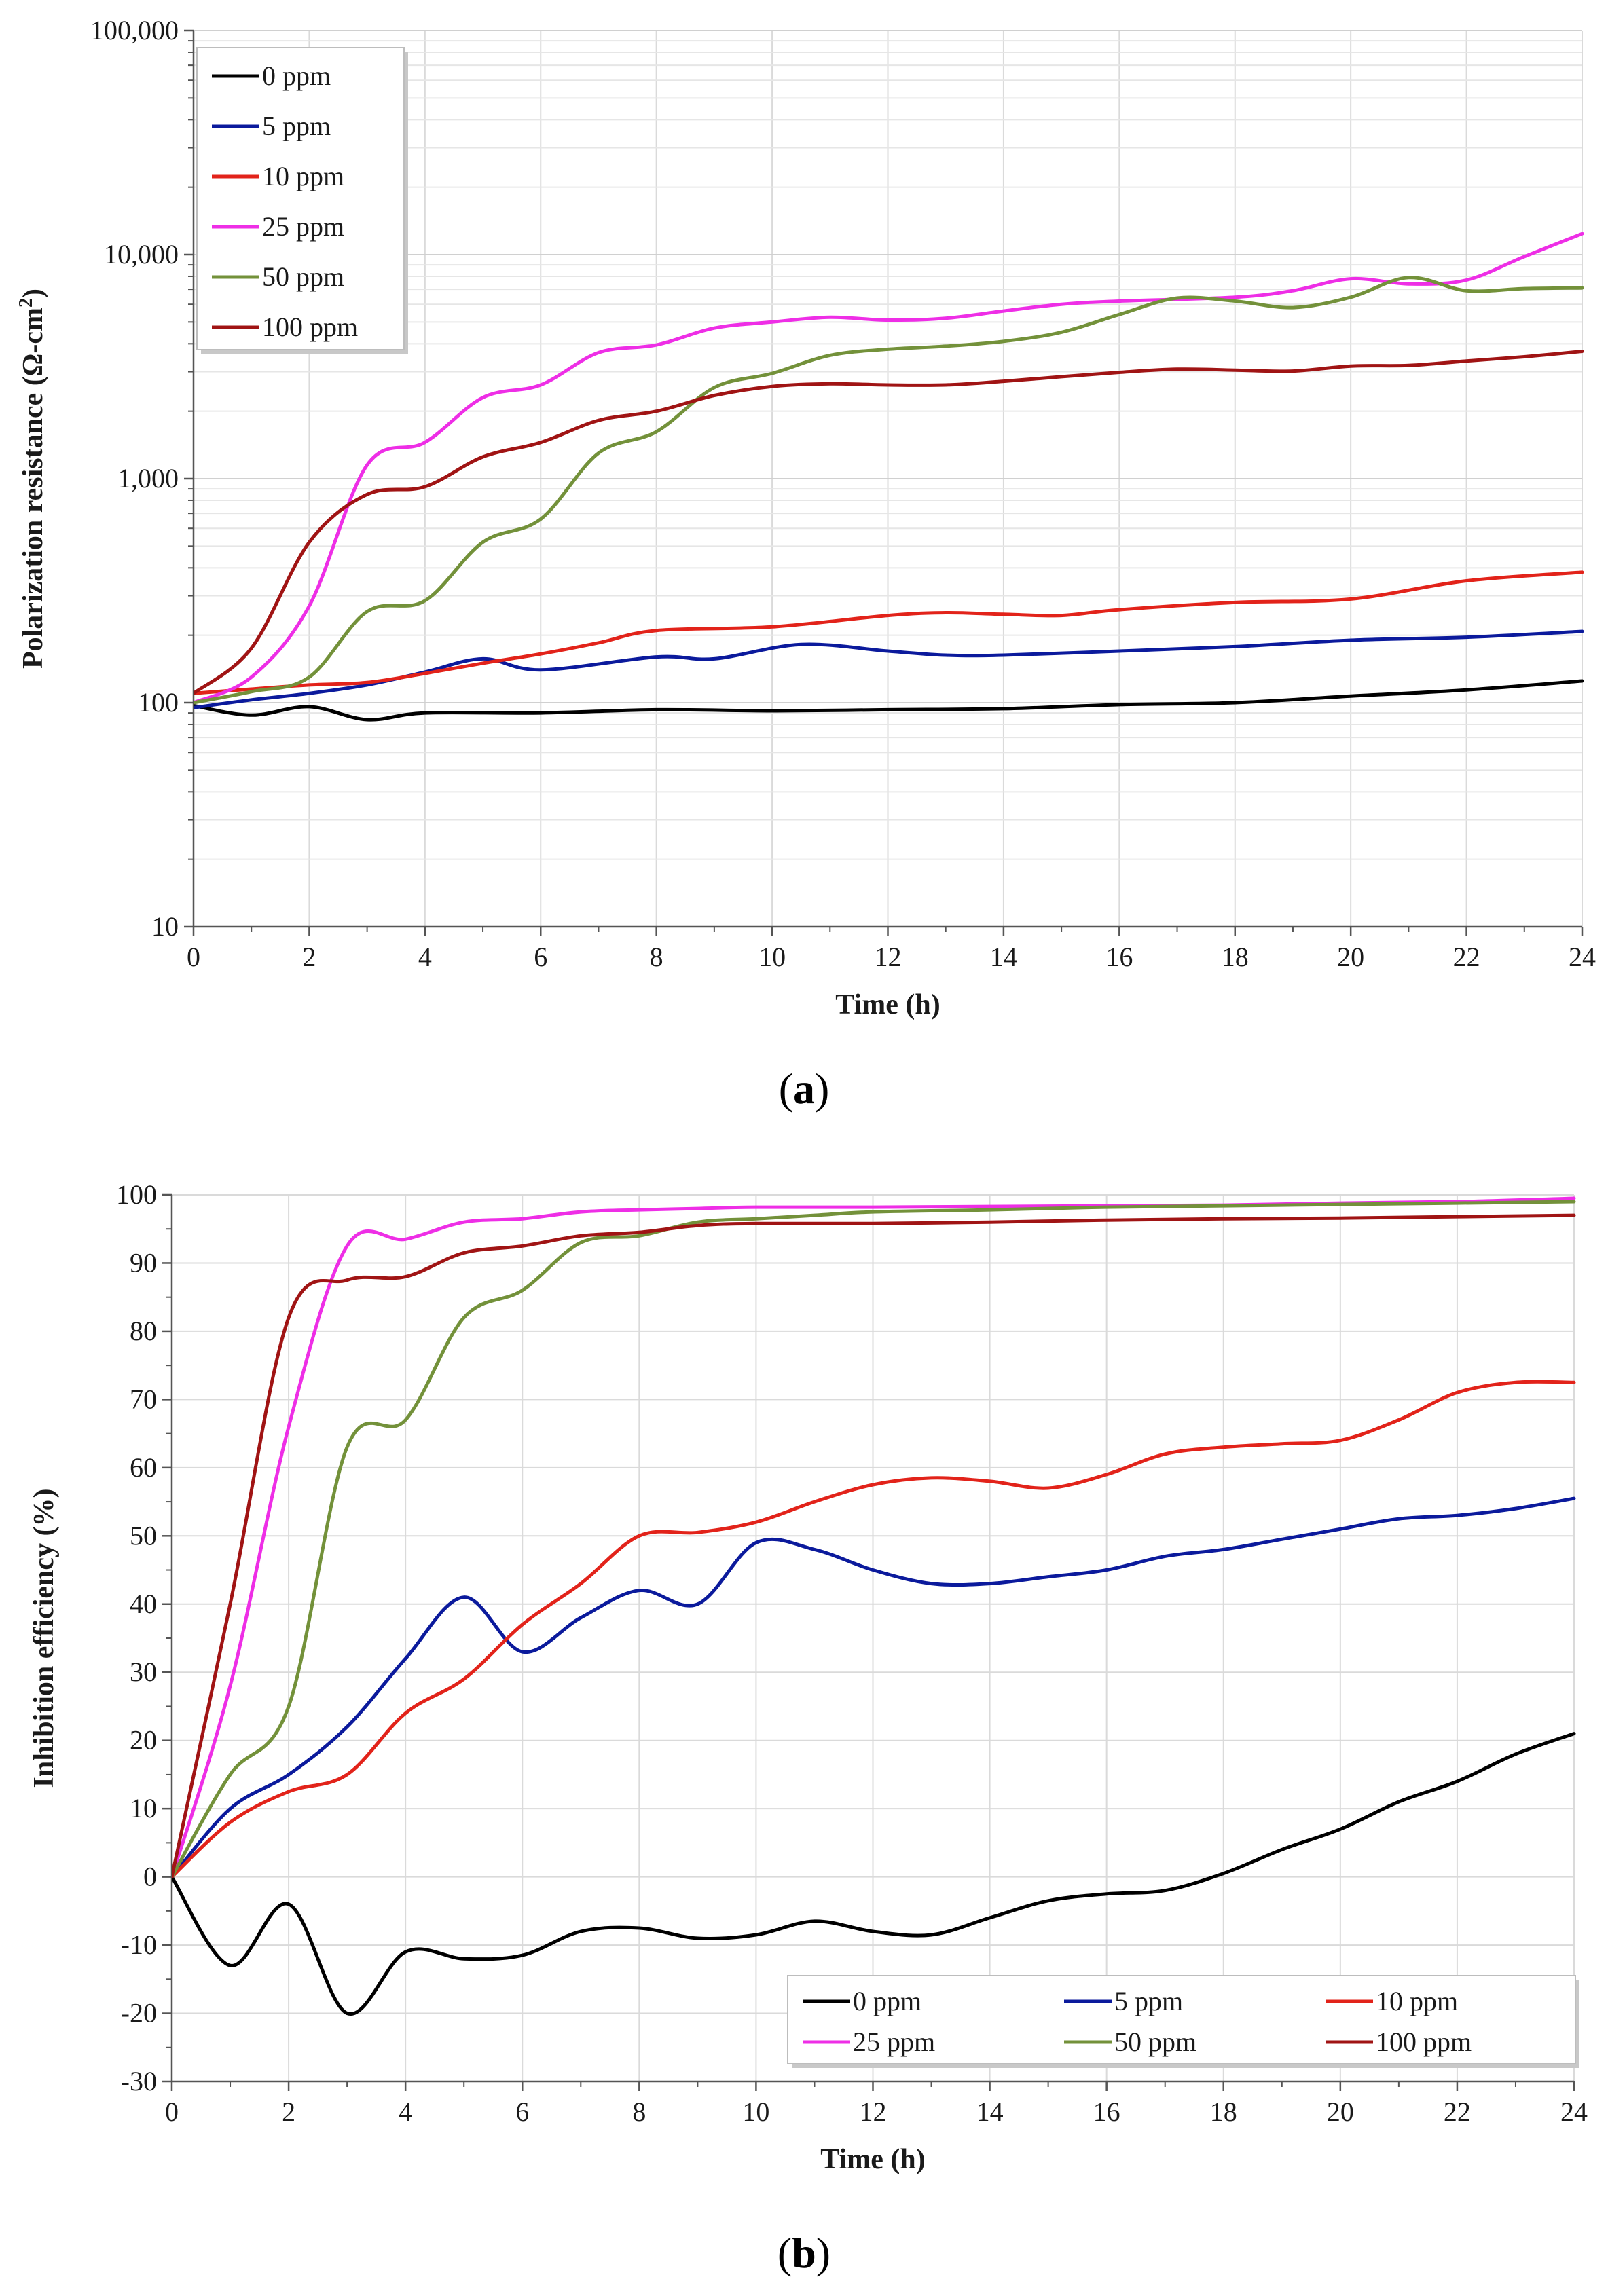  I want to click on series-line-5-ppm, so click(874, 1687).